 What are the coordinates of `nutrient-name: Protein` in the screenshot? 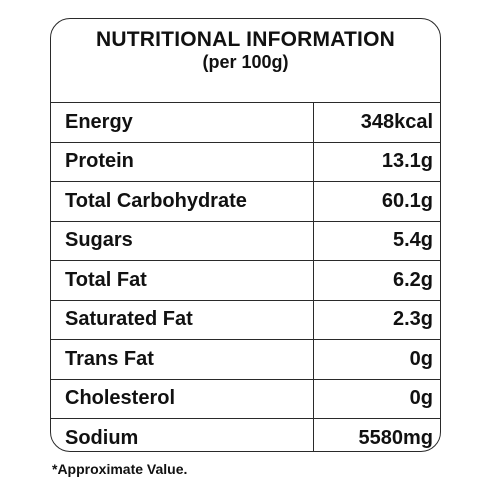 It's located at (182, 161).